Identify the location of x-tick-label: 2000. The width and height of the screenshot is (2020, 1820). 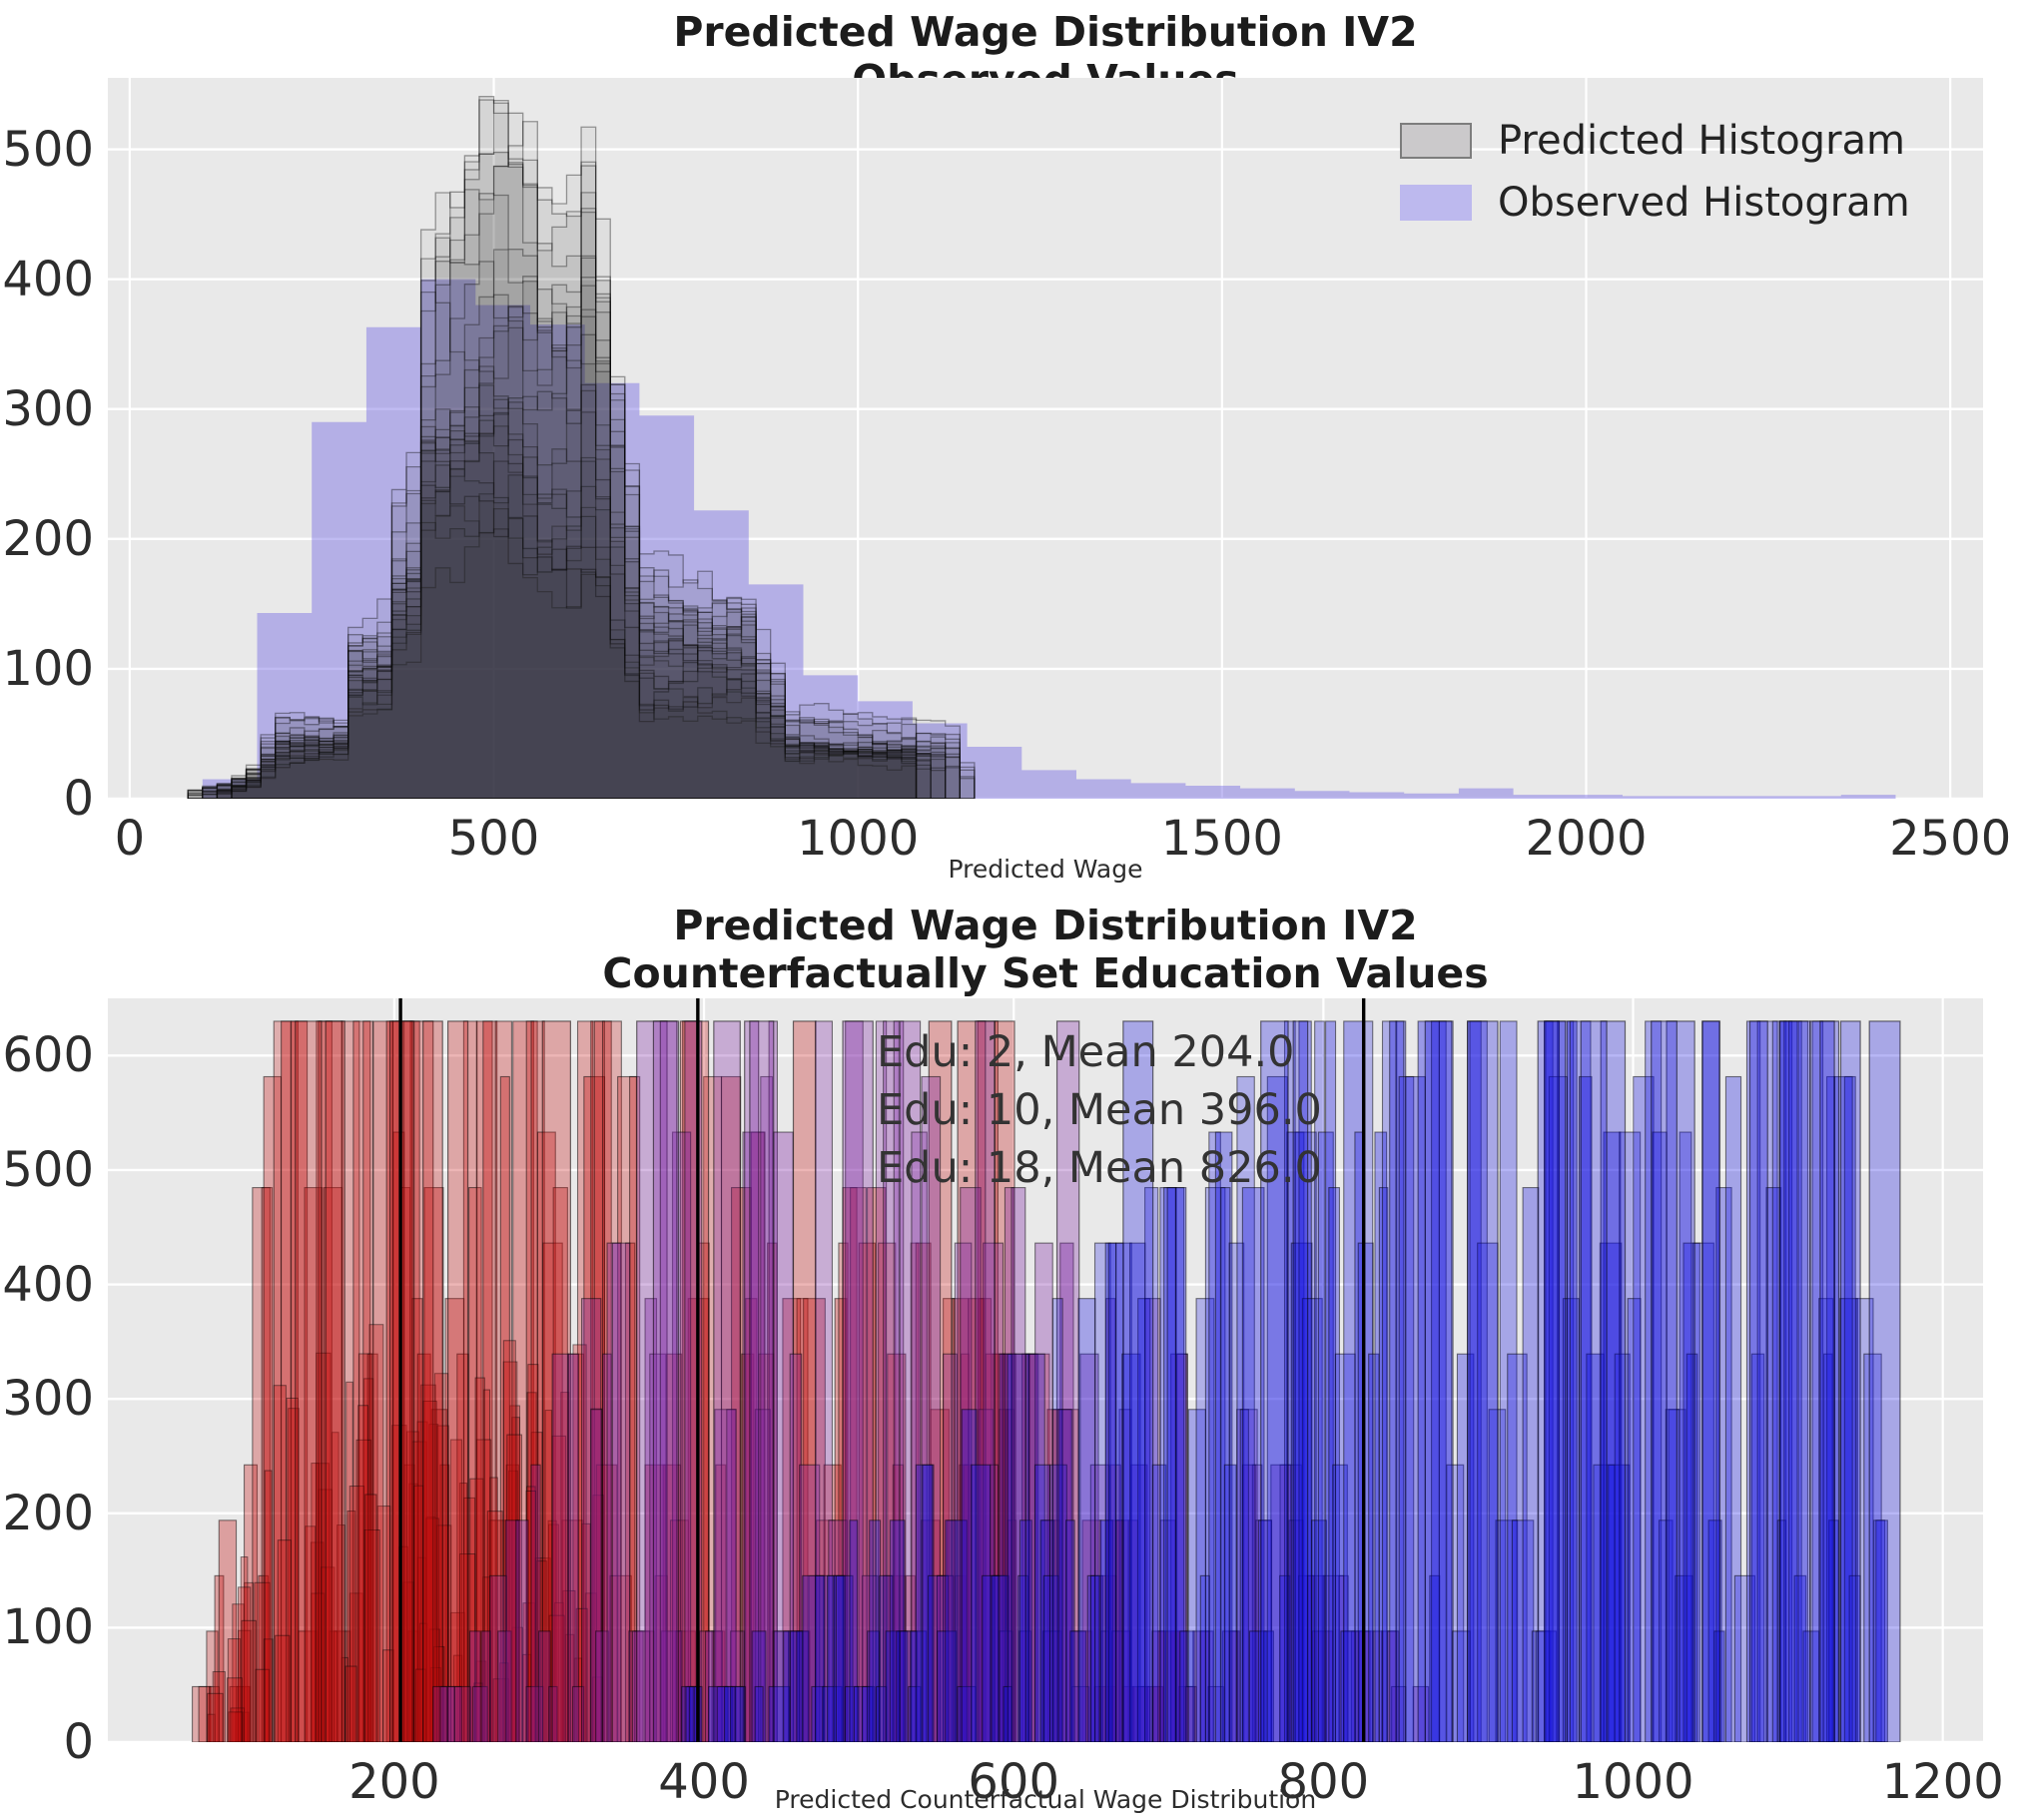
(1586, 839).